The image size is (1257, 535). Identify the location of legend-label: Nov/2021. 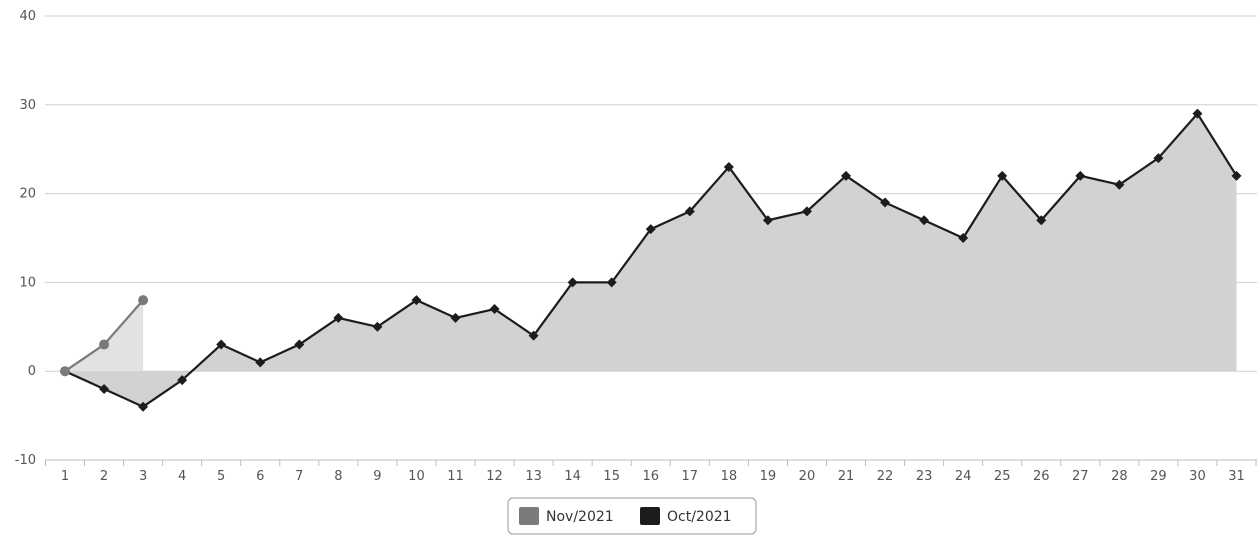
(580, 517).